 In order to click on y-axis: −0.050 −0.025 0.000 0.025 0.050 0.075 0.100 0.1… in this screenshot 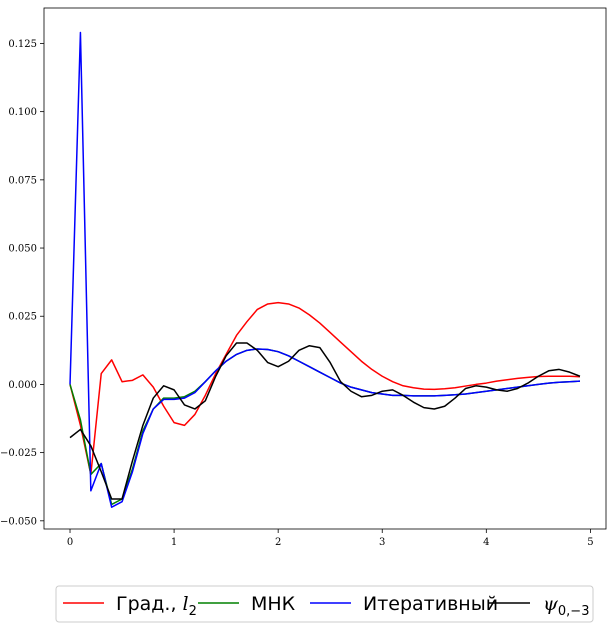, I will do `click(22, 283)`.